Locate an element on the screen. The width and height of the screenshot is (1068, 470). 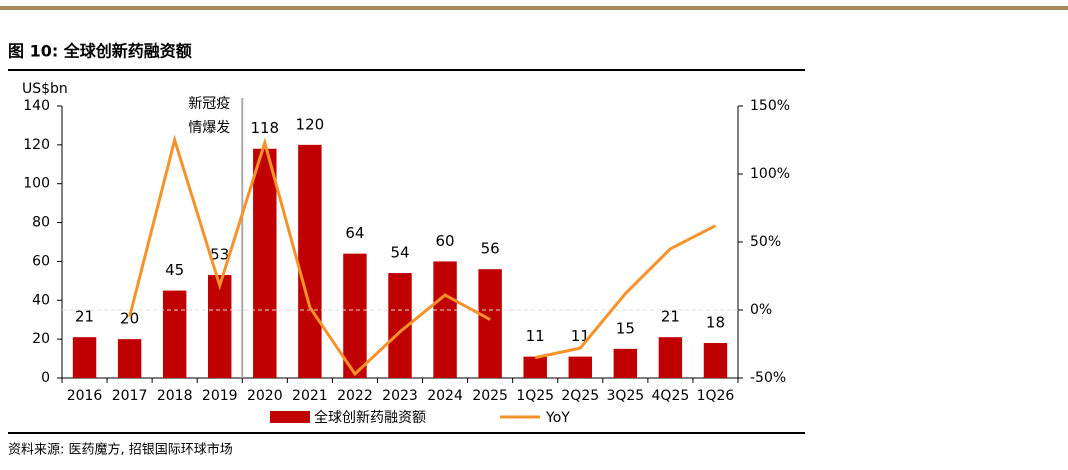
y2-tick-label: 50% is located at coordinates (765, 242).